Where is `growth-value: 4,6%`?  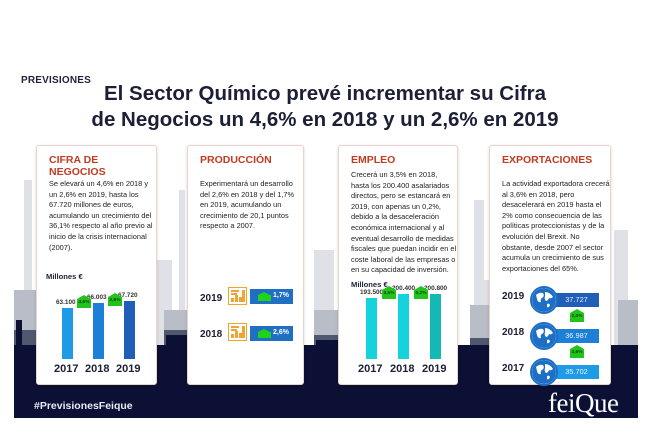
growth-value: 4,6% is located at coordinates (84, 302).